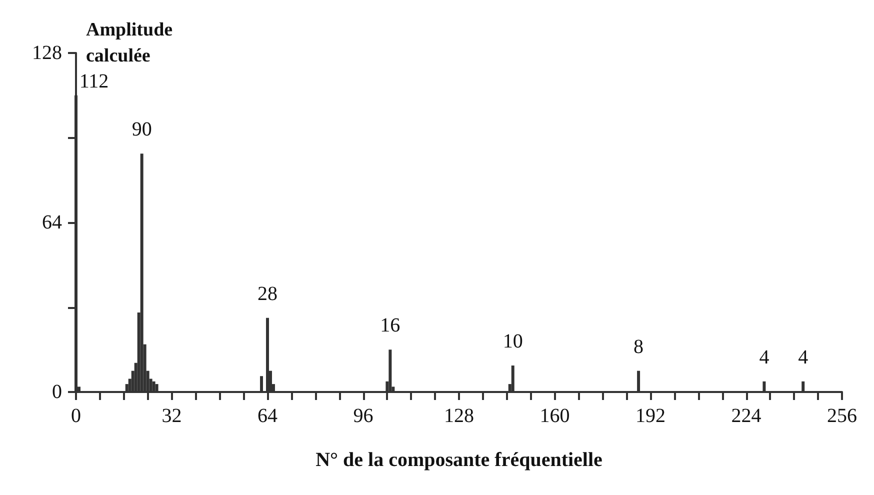 The height and width of the screenshot is (495, 874). Describe the element at coordinates (459, 460) in the screenshot. I see `x-axis-title: N° de la composante fréquentielle` at that location.